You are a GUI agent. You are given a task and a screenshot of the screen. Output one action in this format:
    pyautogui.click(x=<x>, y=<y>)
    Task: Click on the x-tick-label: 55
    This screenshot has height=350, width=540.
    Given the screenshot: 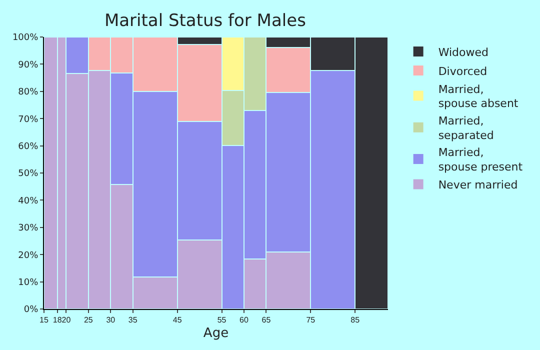 What is the action you would take?
    pyautogui.click(x=222, y=320)
    